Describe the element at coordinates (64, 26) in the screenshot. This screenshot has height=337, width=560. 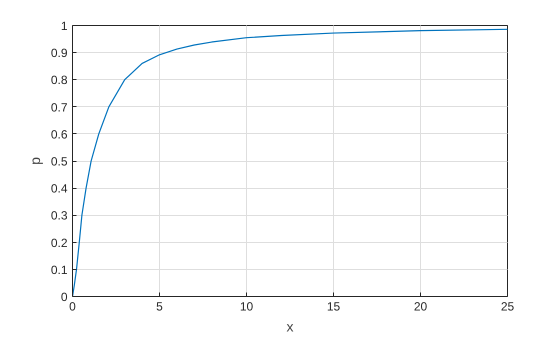
I see `y-tick-label: 1` at that location.